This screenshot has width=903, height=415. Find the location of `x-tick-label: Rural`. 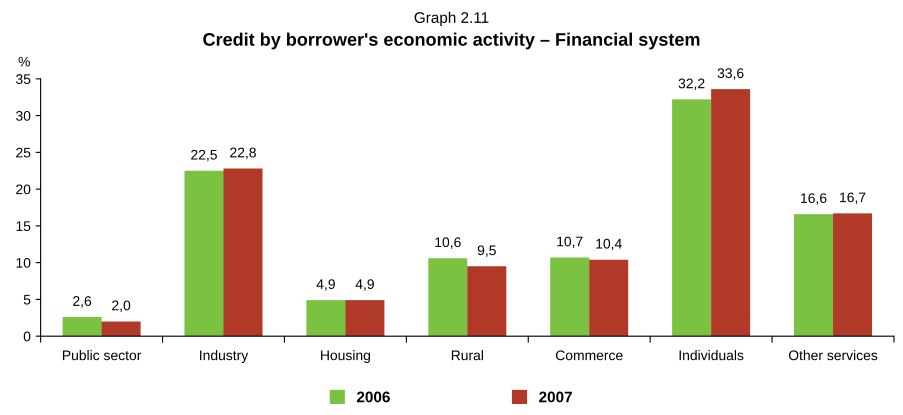

x-tick-label: Rural is located at coordinates (467, 355).